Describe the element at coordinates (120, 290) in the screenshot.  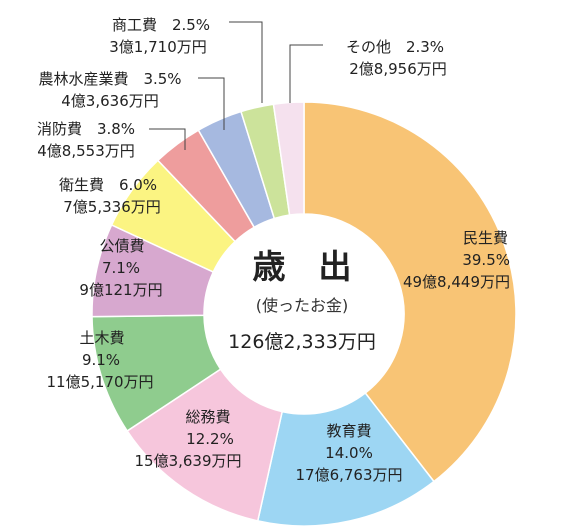
I see `slice-label-4-line-2: 9億121万円` at that location.